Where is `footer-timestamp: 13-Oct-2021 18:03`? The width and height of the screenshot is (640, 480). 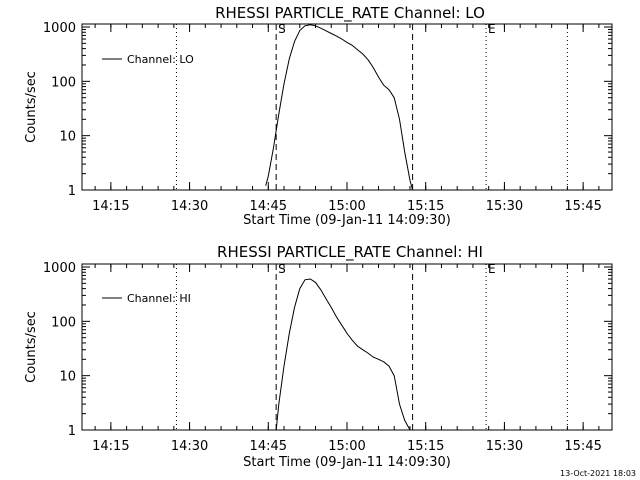
footer-timestamp: 13-Oct-2021 18:03 is located at coordinates (598, 473).